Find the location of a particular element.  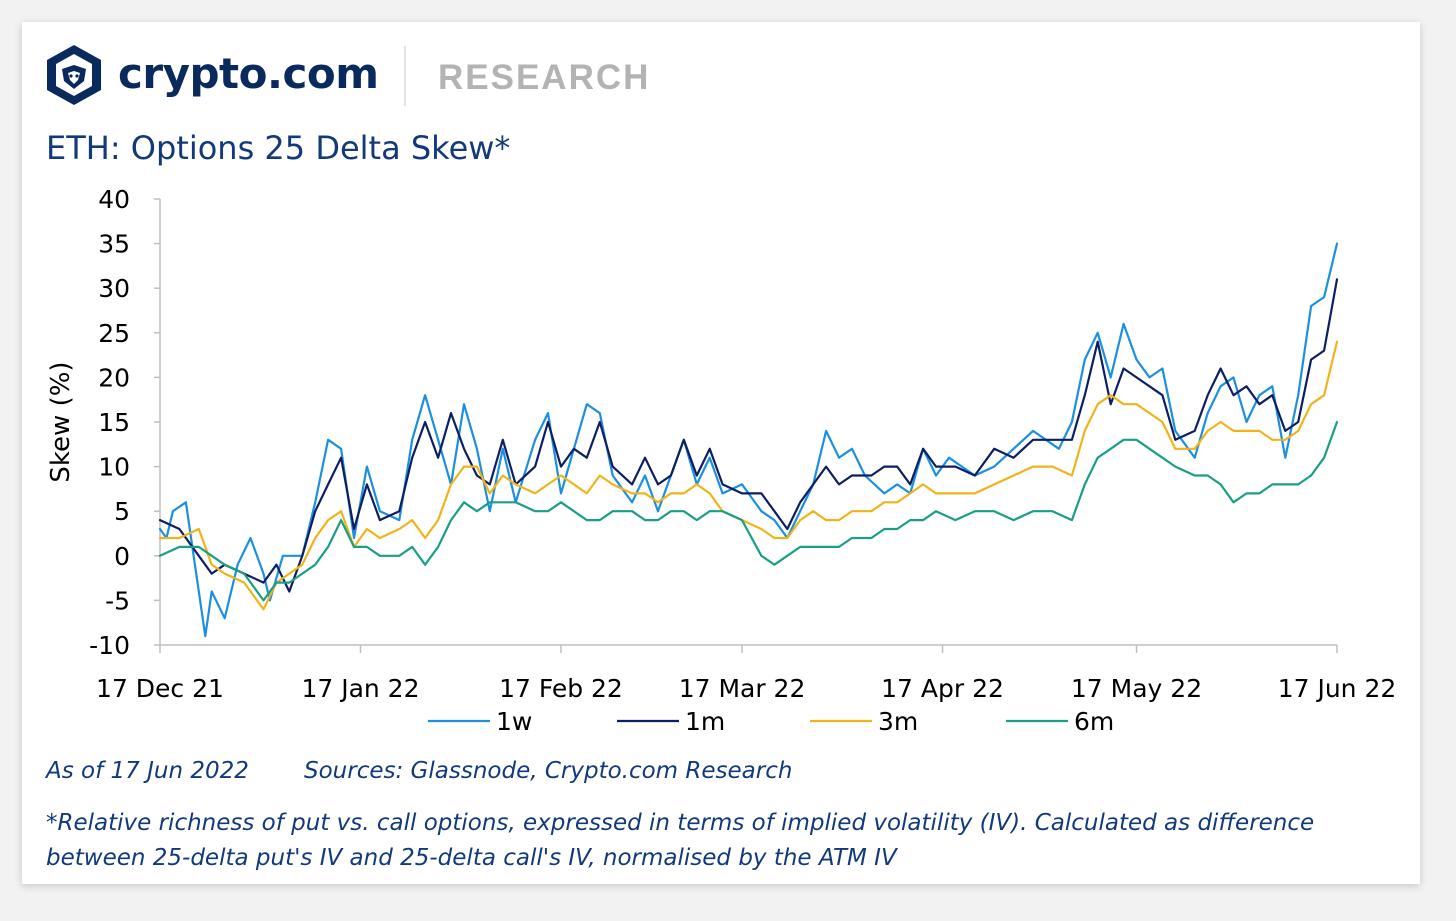

crypto-com-lion-shield-icon is located at coordinates (74, 75).